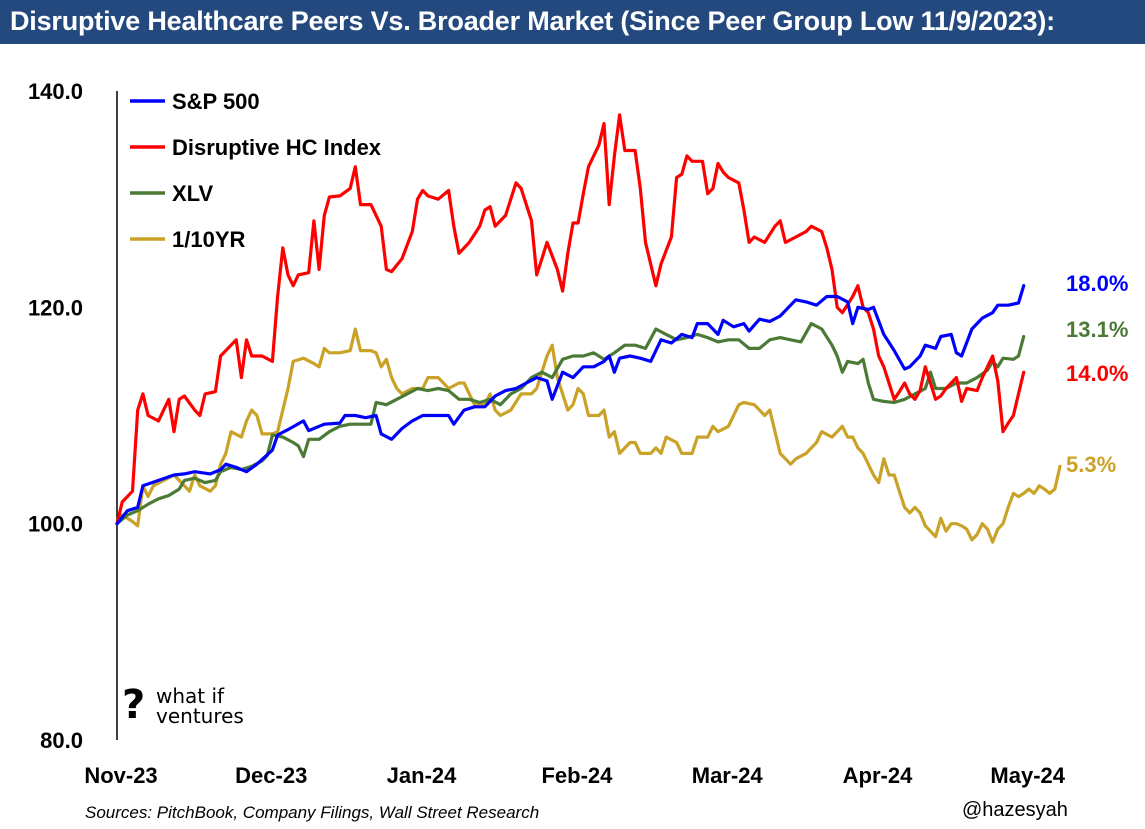  Describe the element at coordinates (1097, 329) in the screenshot. I see `end-value-label: 13.1%` at that location.